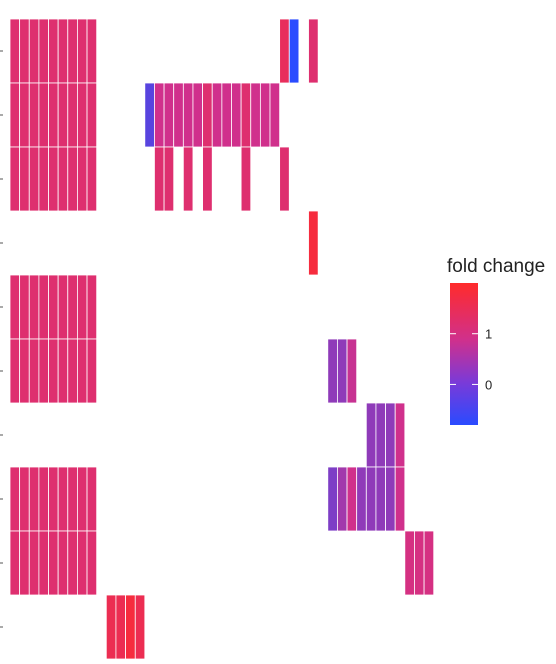 This screenshot has width=556, height=664. What do you see at coordinates (464, 354) in the screenshot?
I see `legend-colorbar` at bounding box center [464, 354].